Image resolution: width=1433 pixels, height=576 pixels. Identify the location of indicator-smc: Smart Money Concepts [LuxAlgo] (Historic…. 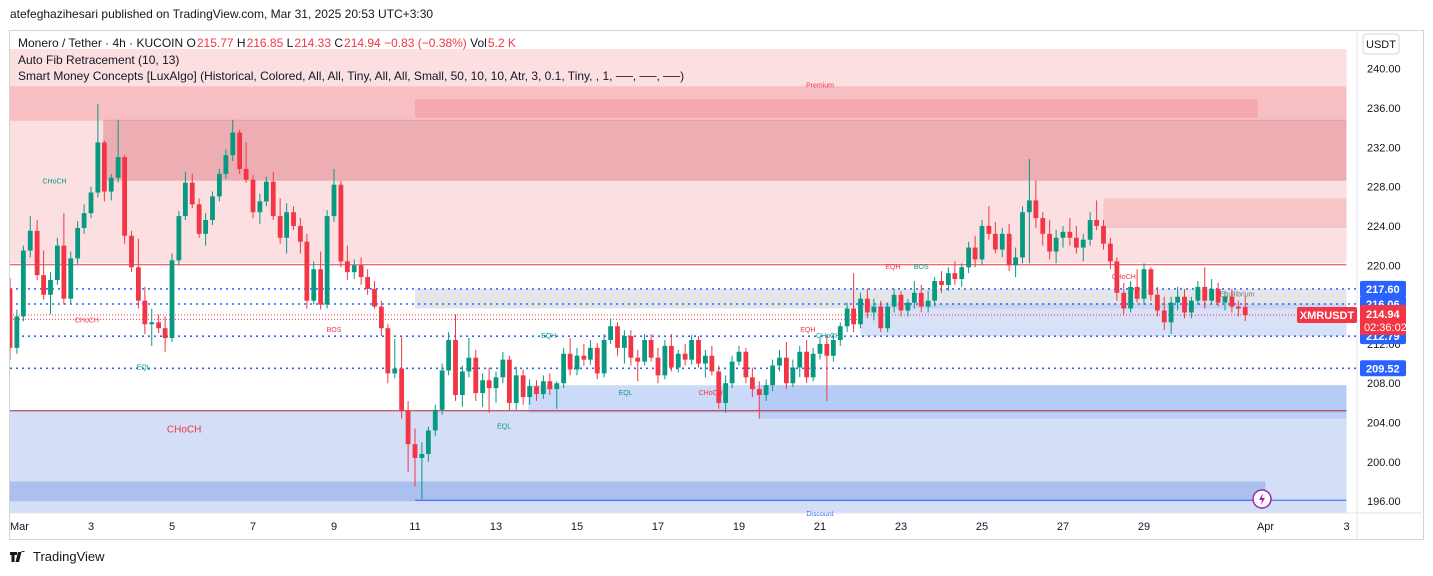
(351, 76).